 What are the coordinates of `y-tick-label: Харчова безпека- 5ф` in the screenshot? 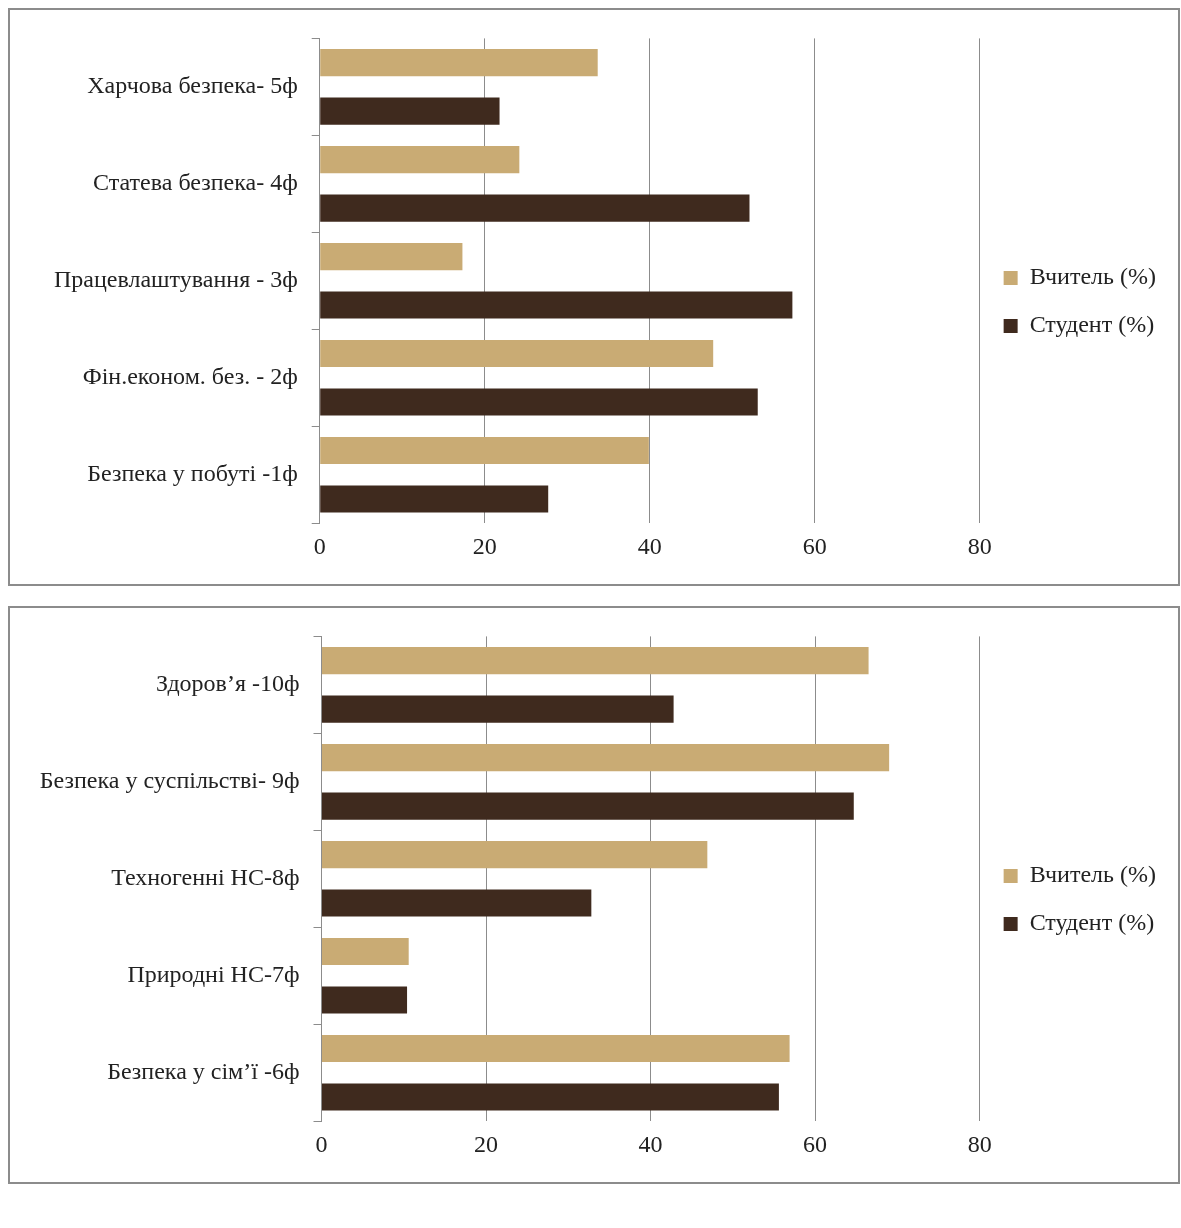 It's located at (192, 85).